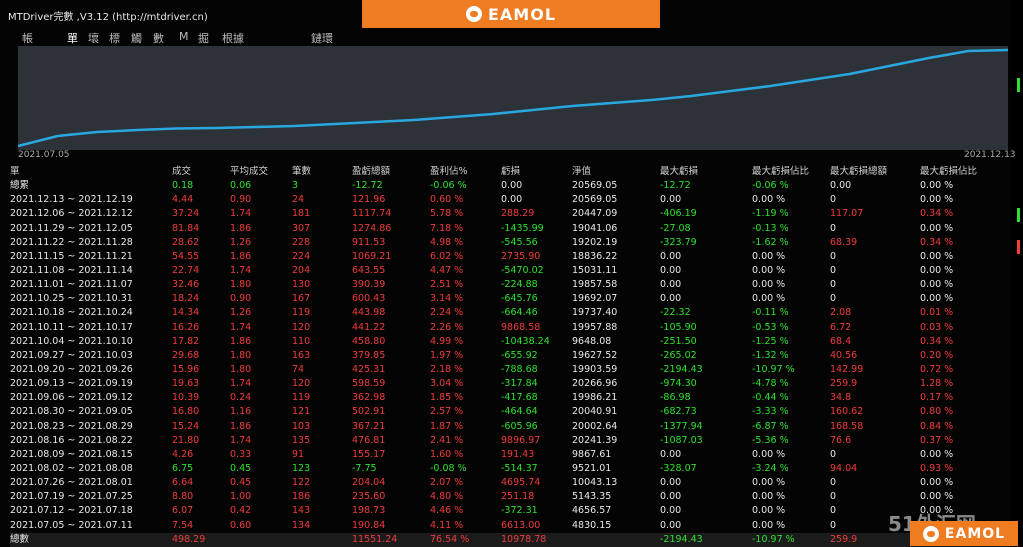 The height and width of the screenshot is (547, 1023). What do you see at coordinates (847, 214) in the screenshot?
I see `row-cell: 117.07` at bounding box center [847, 214].